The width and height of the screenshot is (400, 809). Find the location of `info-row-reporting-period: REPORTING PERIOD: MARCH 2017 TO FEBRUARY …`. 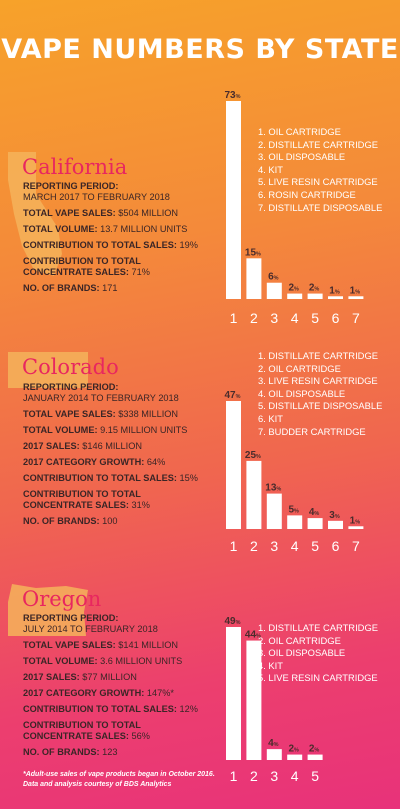

info-row-reporting-period: REPORTING PERIOD: MARCH 2017 TO FEBRUARY … is located at coordinates (96, 191).